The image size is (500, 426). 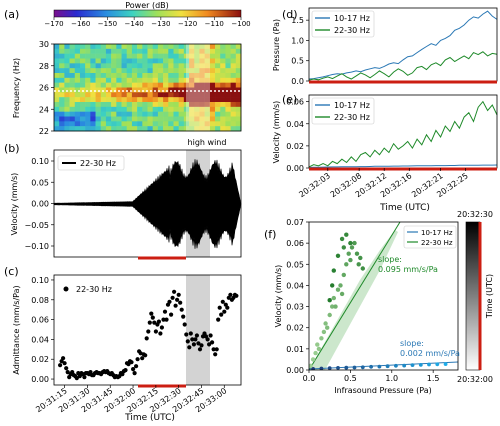 I want to click on panel-f-xtick-label: 0.0, so click(x=309, y=378).